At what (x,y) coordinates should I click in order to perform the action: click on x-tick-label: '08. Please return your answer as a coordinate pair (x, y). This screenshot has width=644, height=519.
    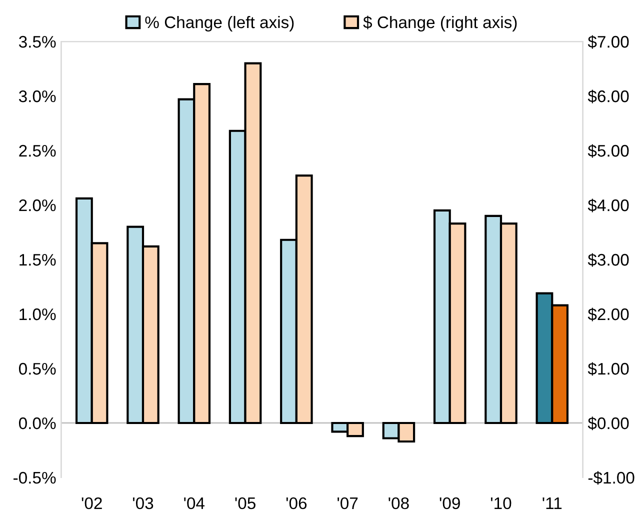
    Looking at the image, I should click on (398, 503).